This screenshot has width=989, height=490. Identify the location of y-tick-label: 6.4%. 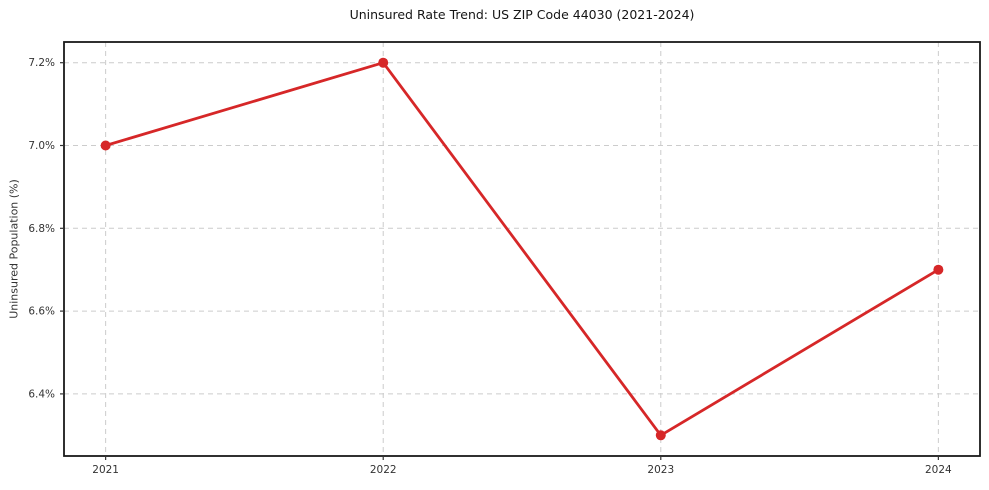
(41, 394).